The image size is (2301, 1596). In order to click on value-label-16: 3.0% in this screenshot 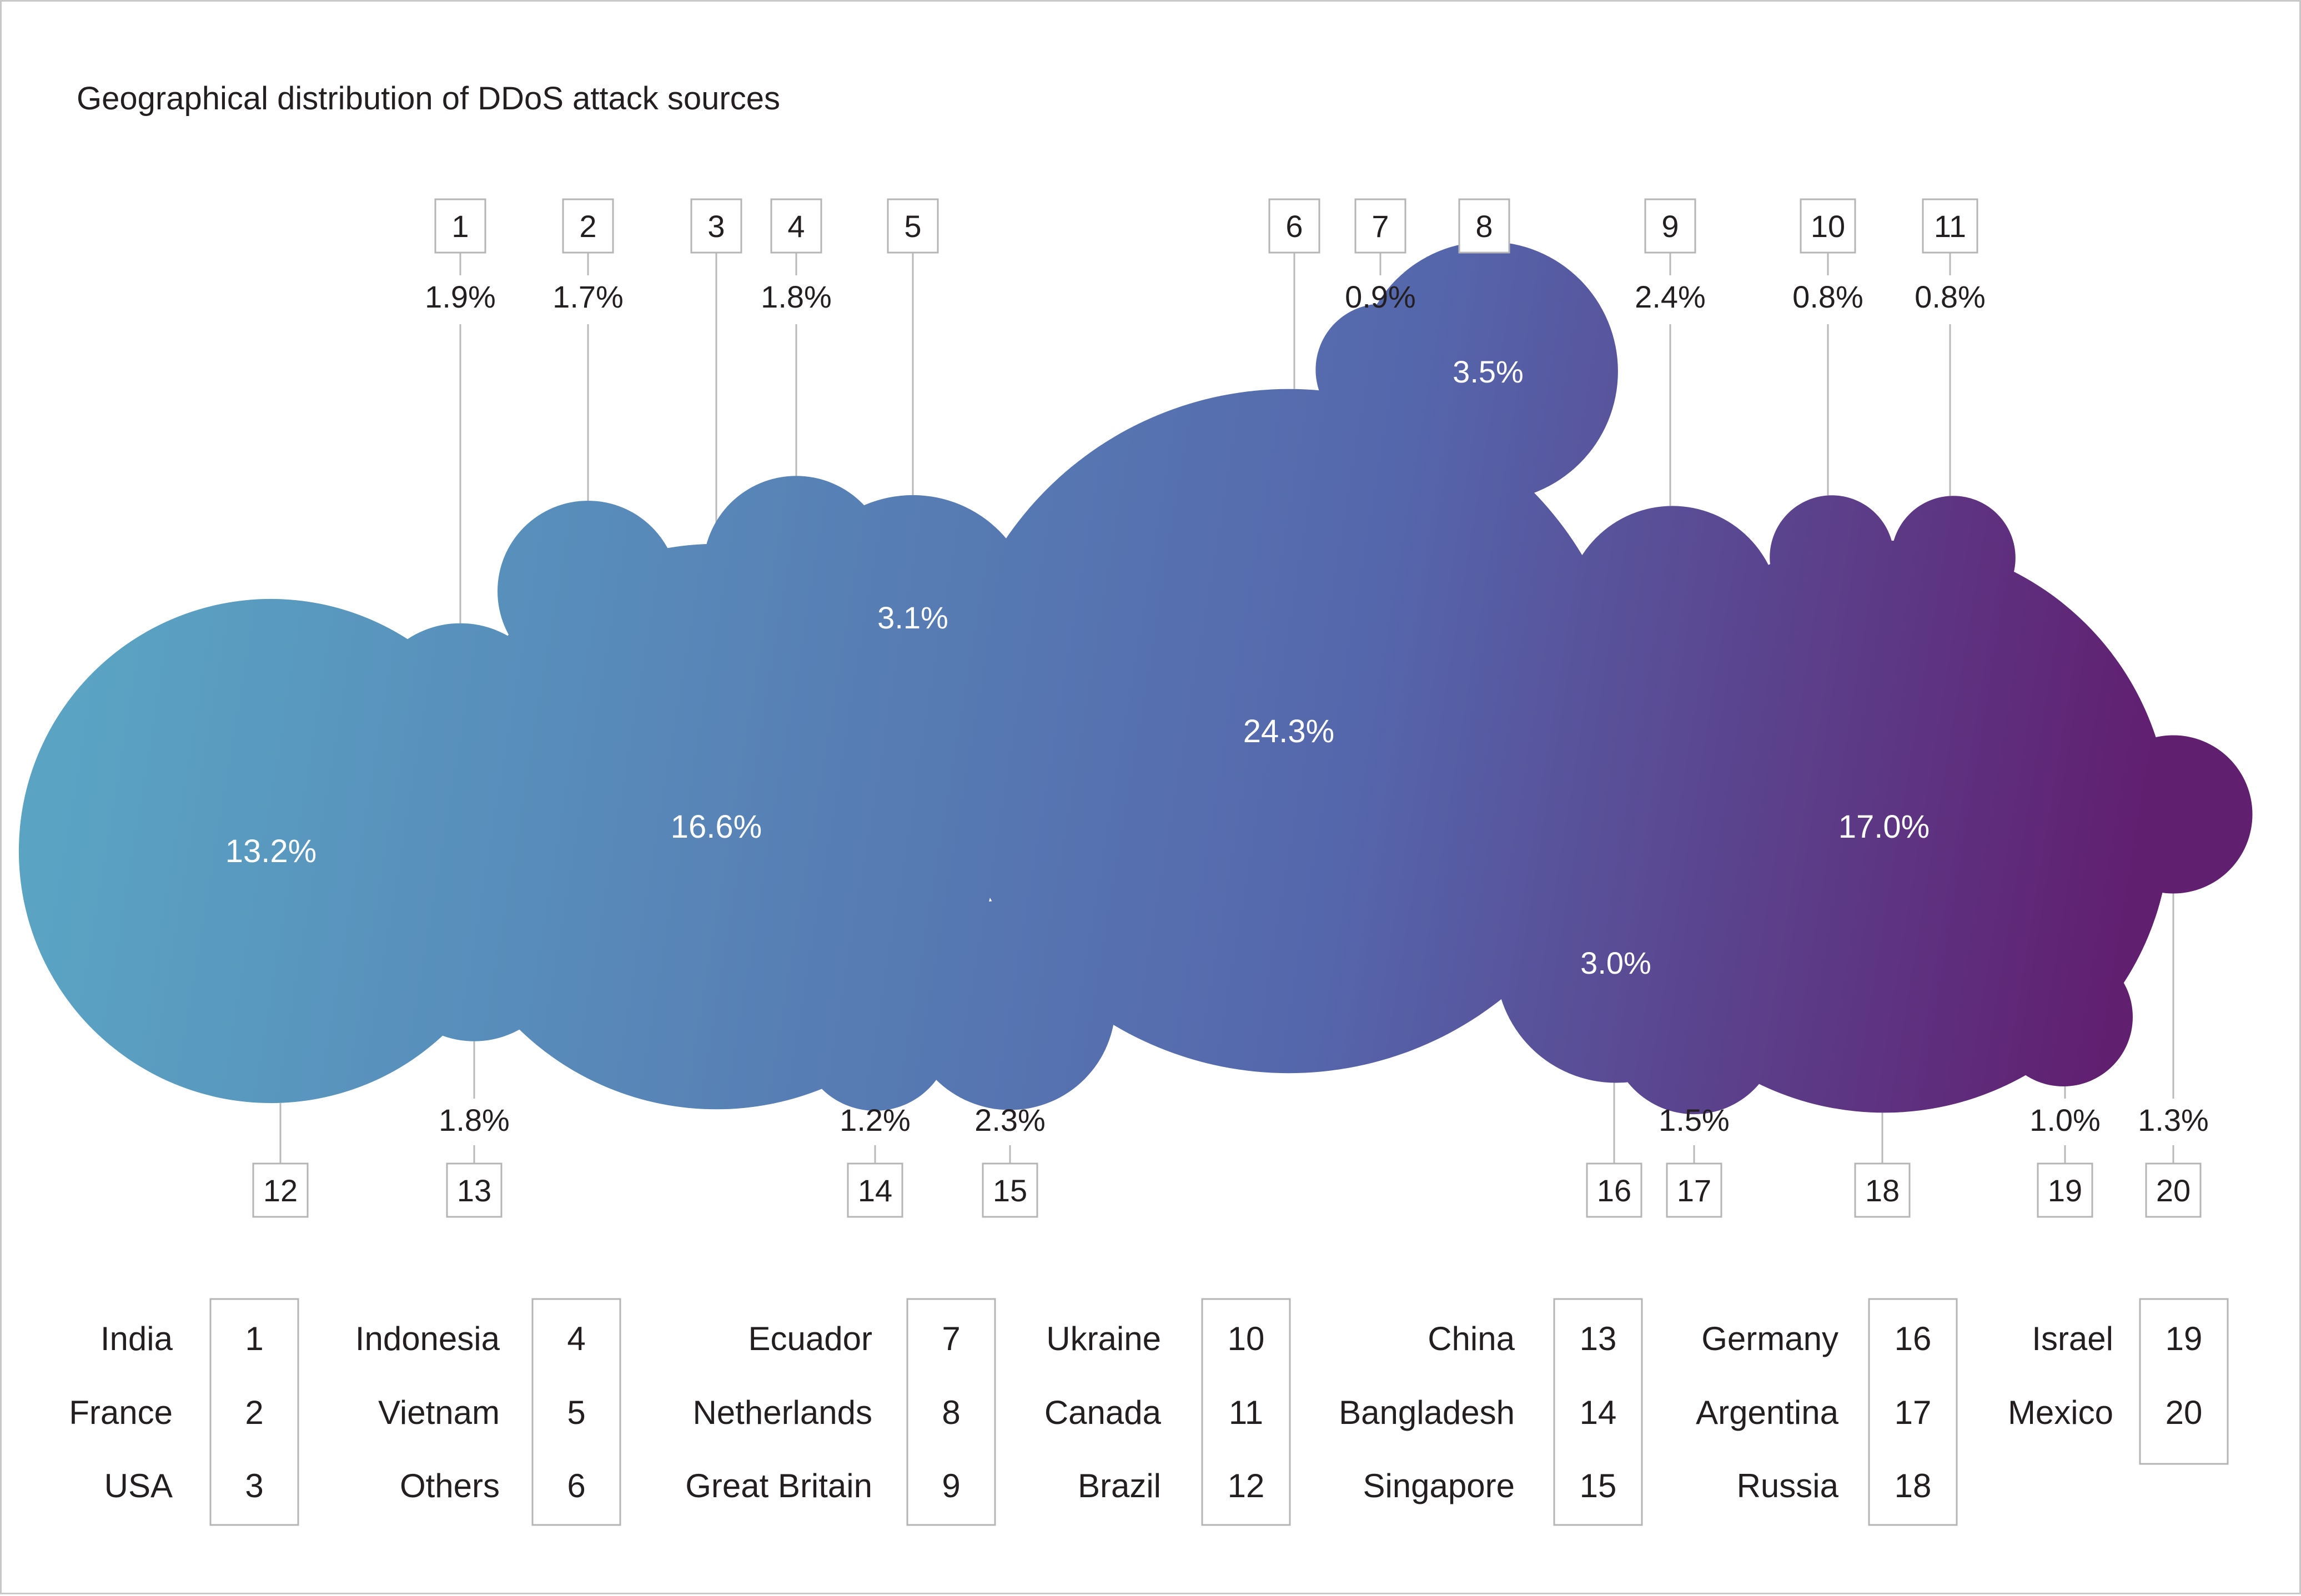, I will do `click(1615, 962)`.